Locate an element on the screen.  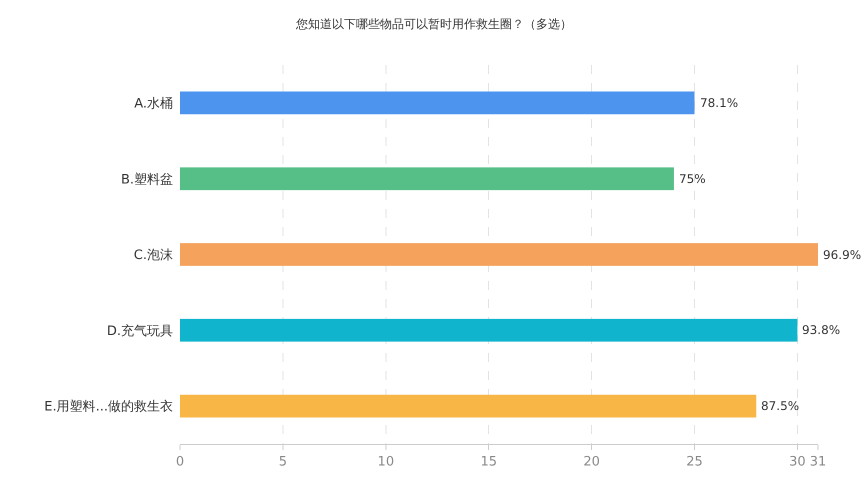
x-tick-label: 31 is located at coordinates (818, 462).